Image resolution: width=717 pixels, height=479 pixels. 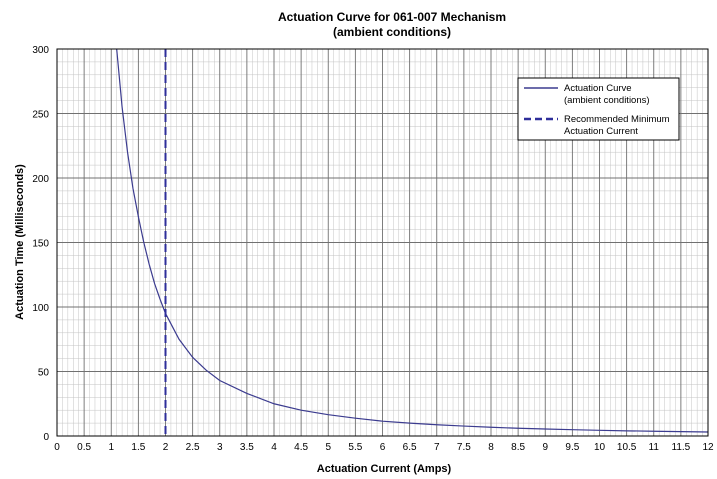 What do you see at coordinates (274, 447) in the screenshot?
I see `x-tick-label: 4` at bounding box center [274, 447].